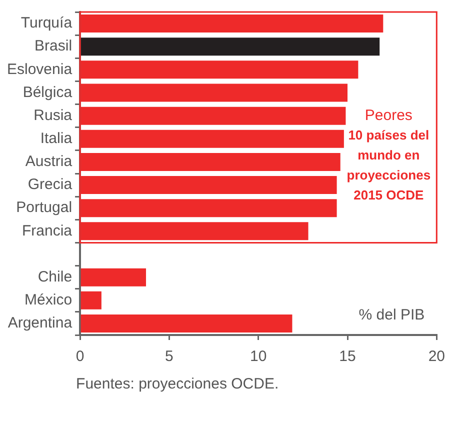 This screenshot has width=453, height=440. I want to click on y-tick-label: Eslovenia, so click(39, 69).